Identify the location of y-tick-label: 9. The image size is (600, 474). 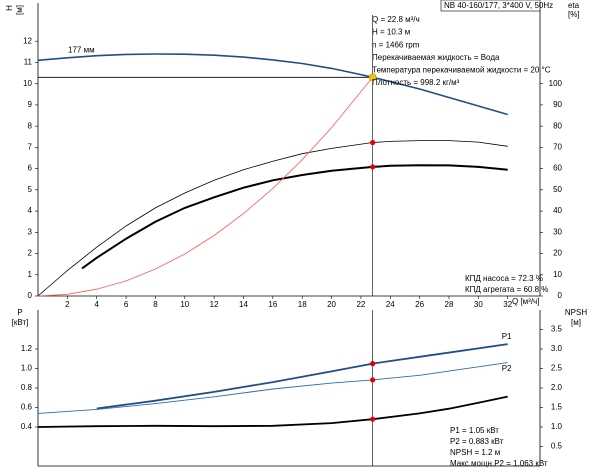
(30, 104).